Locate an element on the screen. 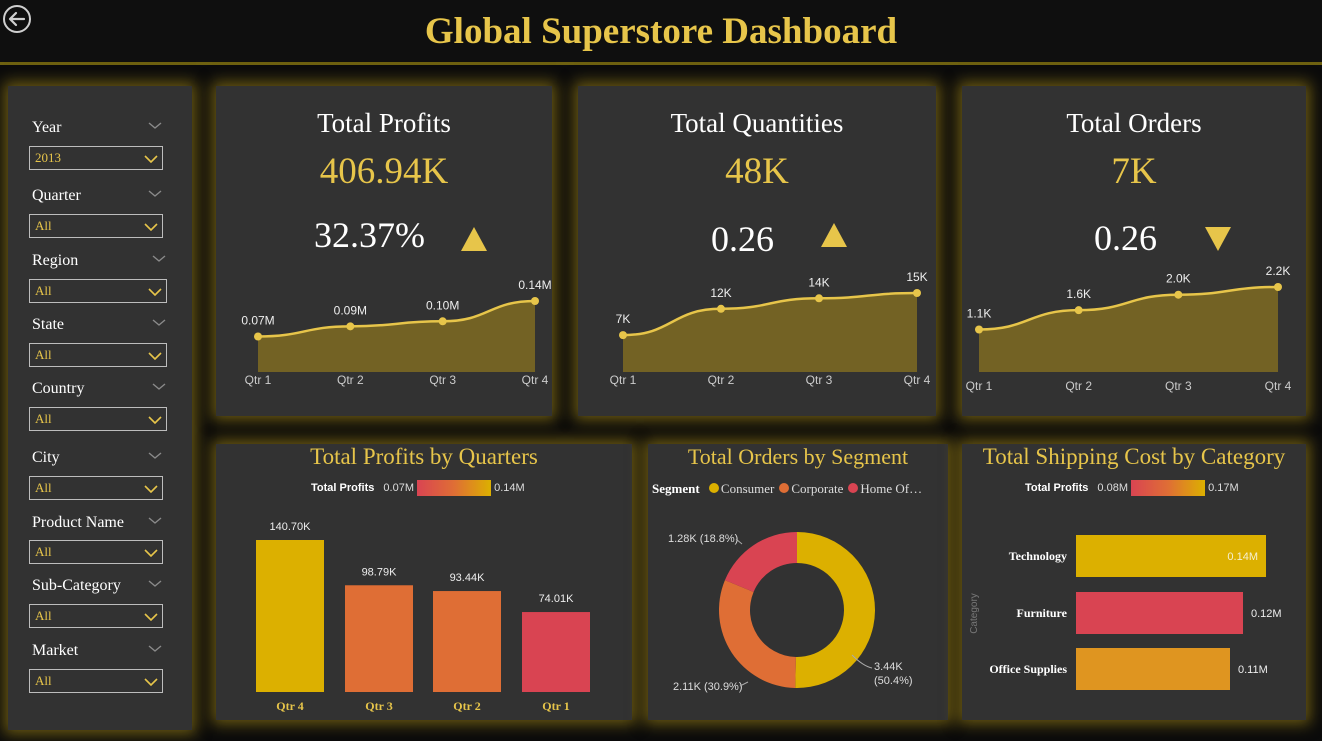  data-label: 0.12M is located at coordinates (1266, 614).